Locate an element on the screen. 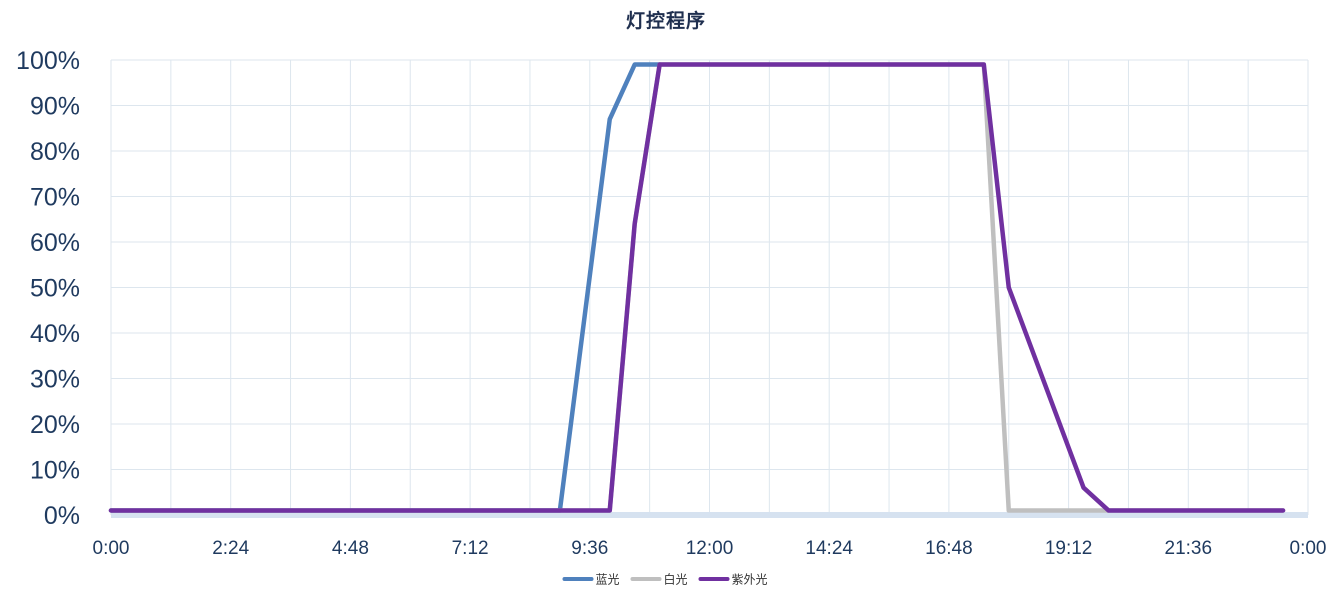 The image size is (1332, 596). legend-label: 蓝光 is located at coordinates (608, 580).